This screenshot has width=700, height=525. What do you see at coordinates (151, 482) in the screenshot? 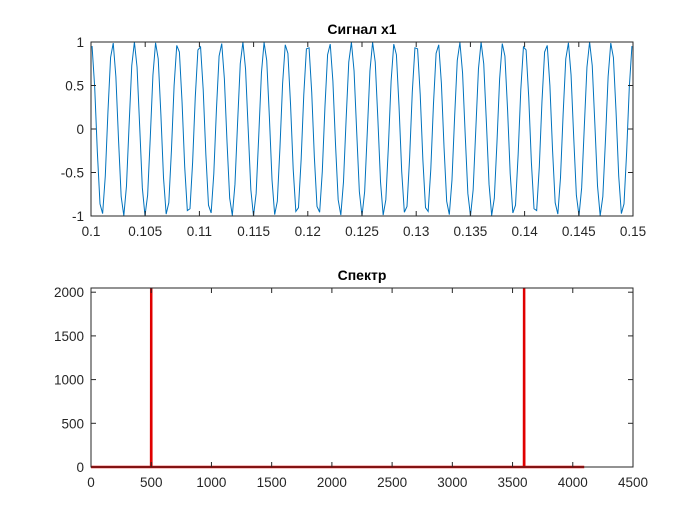
I see `spectrum-x-tick-label: 500` at bounding box center [151, 482].